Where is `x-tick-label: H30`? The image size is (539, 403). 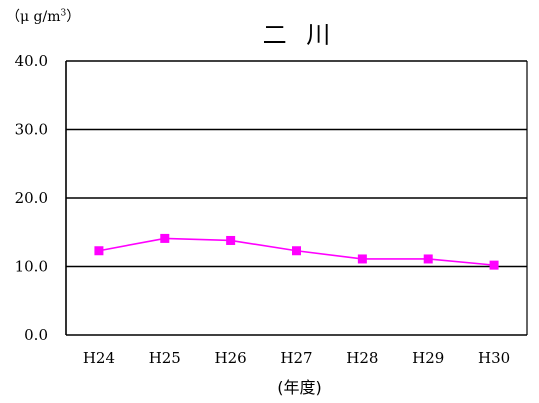 x-tick-label: H30 is located at coordinates (494, 358).